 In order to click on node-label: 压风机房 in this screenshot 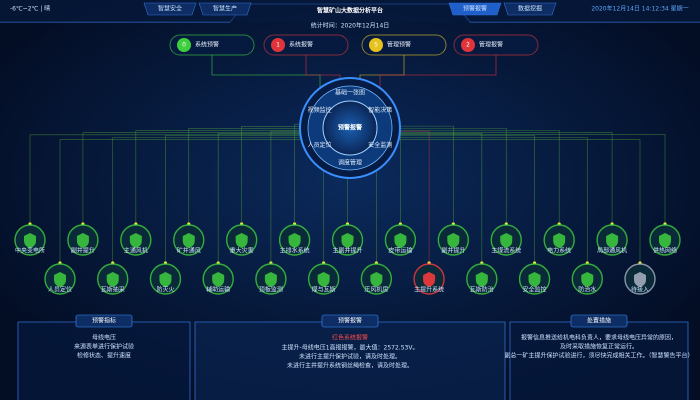, I will do `click(376, 290)`.